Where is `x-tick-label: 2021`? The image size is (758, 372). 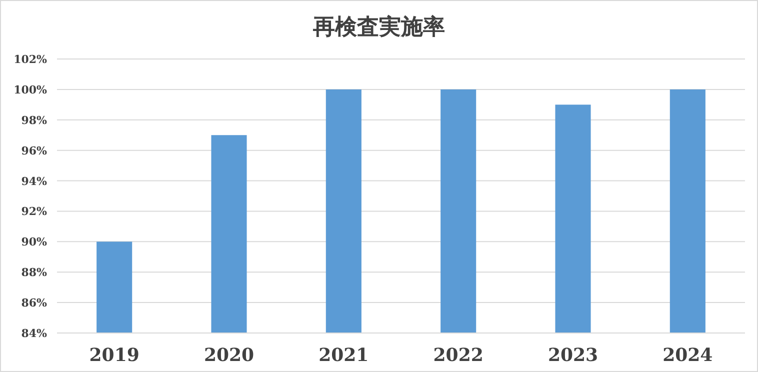
x-tick-label: 2021 is located at coordinates (343, 355).